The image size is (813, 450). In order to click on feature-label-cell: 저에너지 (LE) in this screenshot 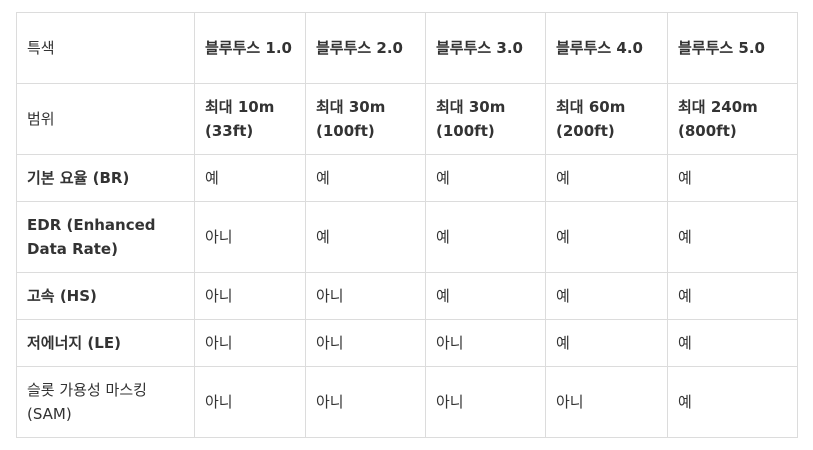, I will do `click(105, 343)`.